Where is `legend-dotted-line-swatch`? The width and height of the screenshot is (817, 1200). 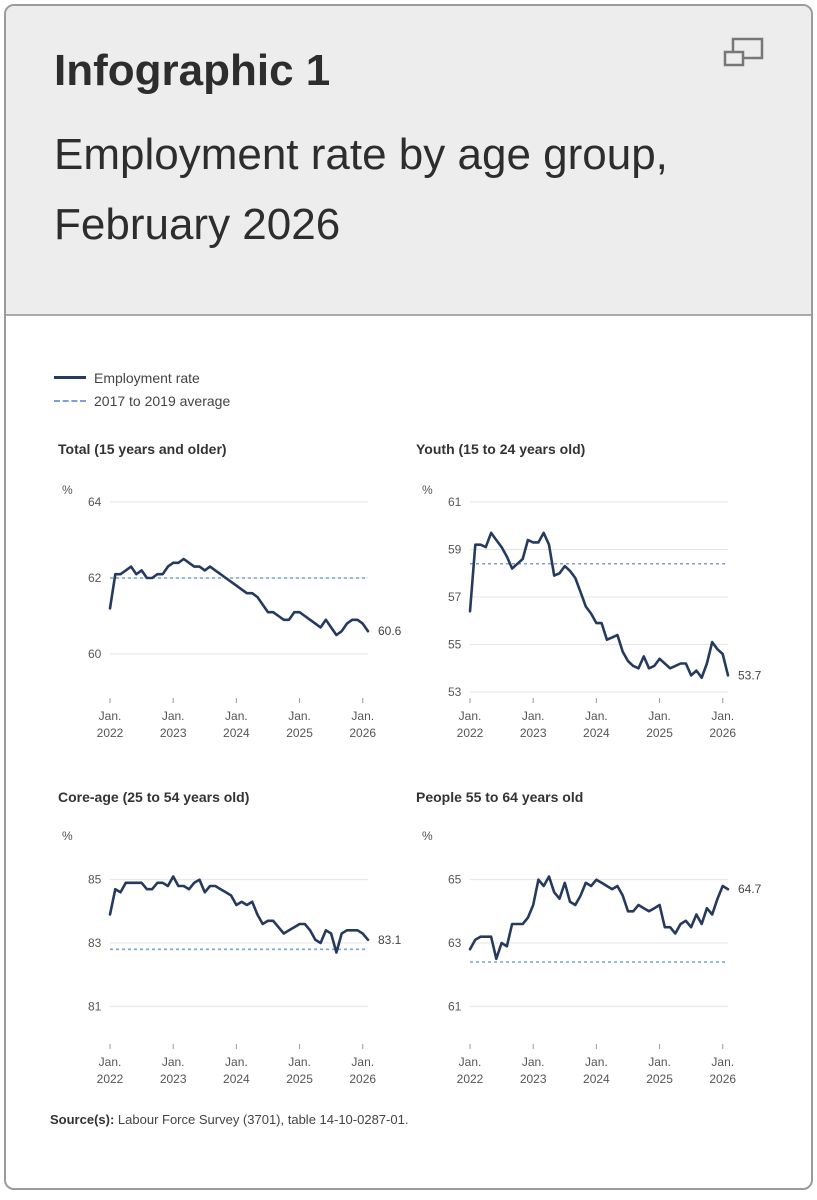
legend-dotted-line-swatch is located at coordinates (70, 400).